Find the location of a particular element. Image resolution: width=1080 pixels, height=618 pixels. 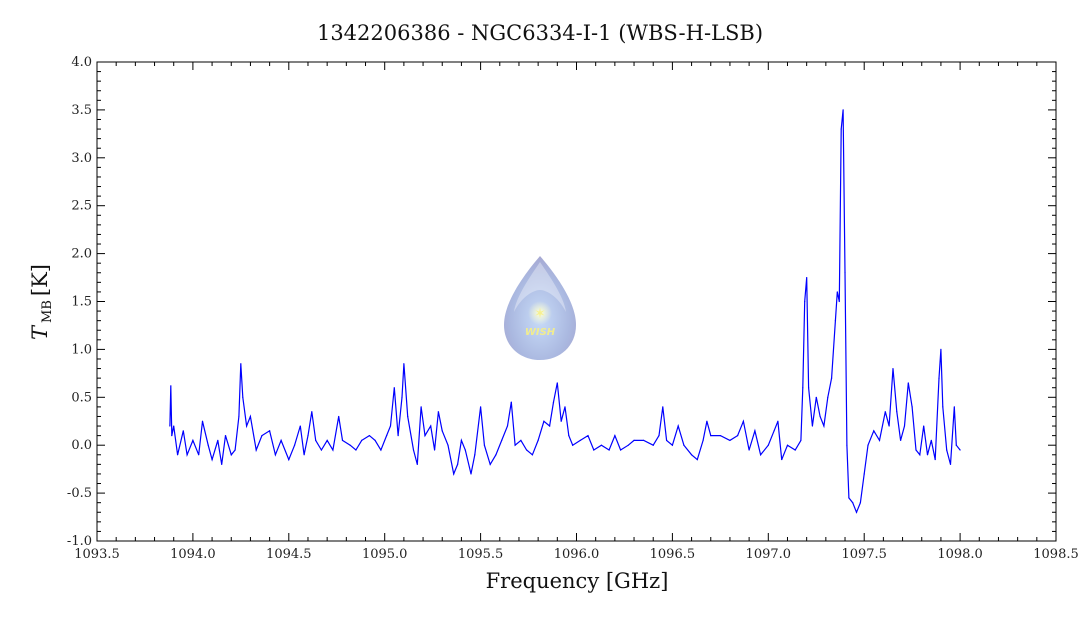

x-tick-label: 1094.0 is located at coordinates (193, 554).